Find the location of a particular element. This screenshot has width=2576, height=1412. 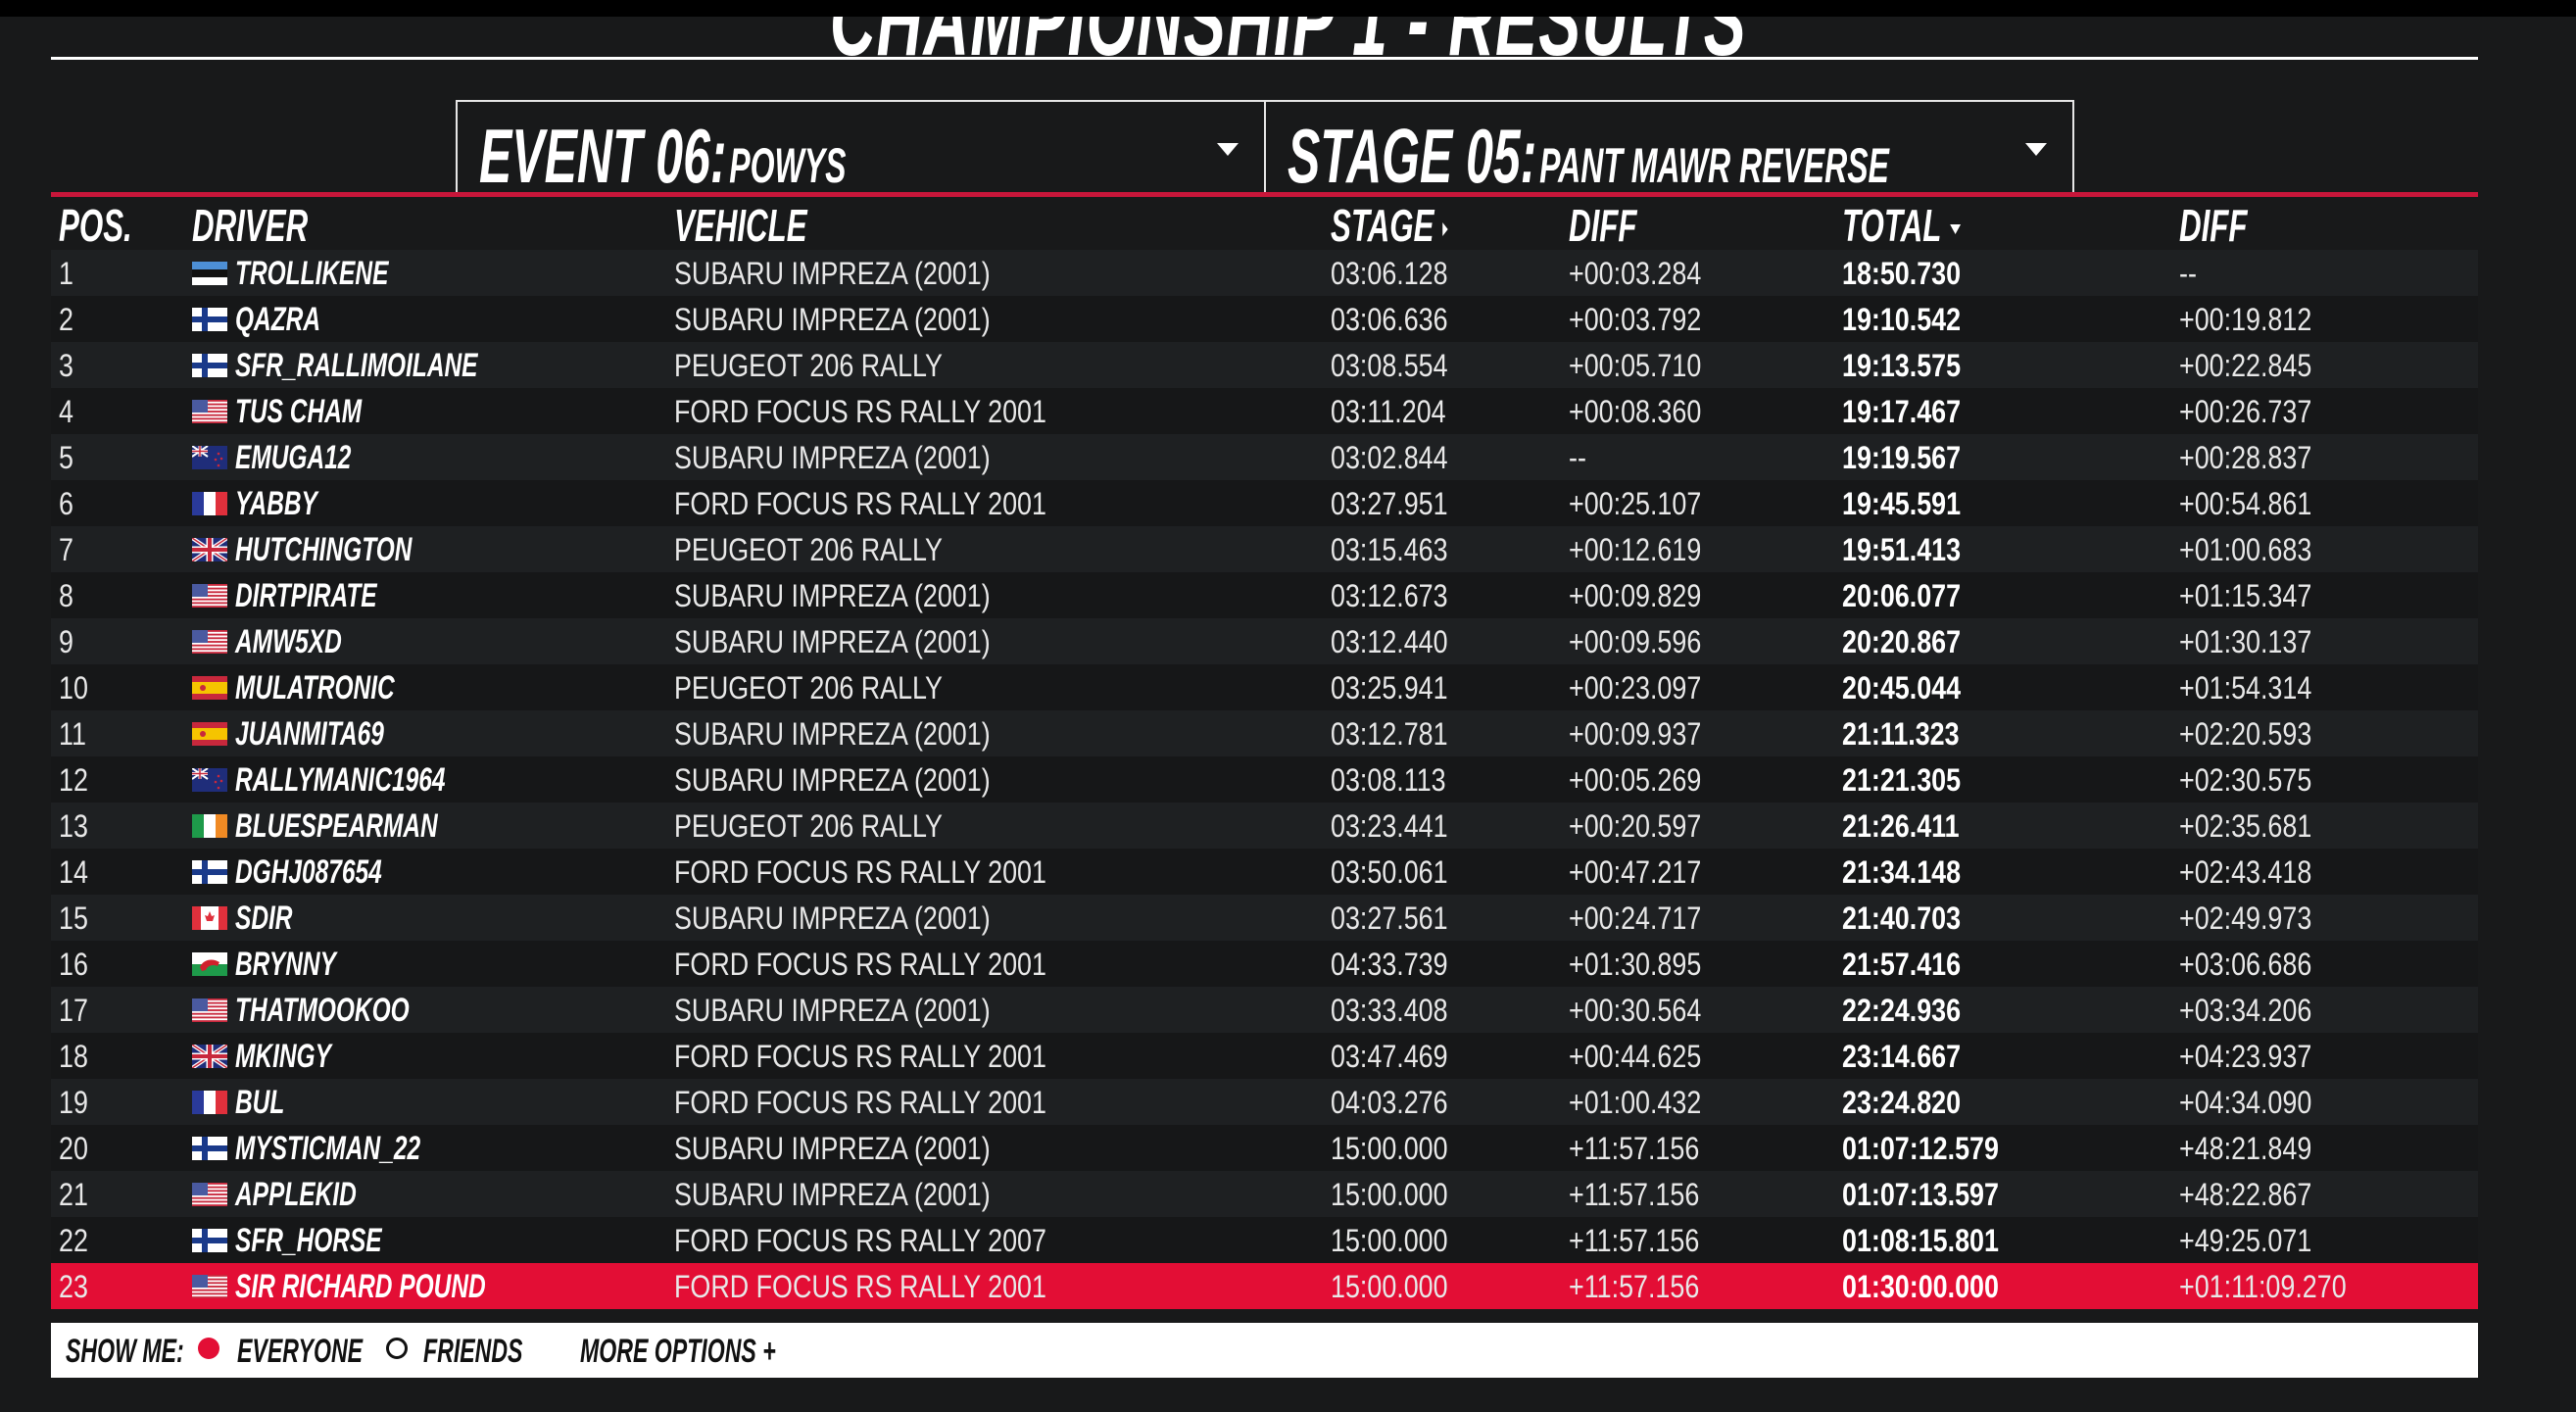

total-time: 20:45.044 is located at coordinates (1902, 688).